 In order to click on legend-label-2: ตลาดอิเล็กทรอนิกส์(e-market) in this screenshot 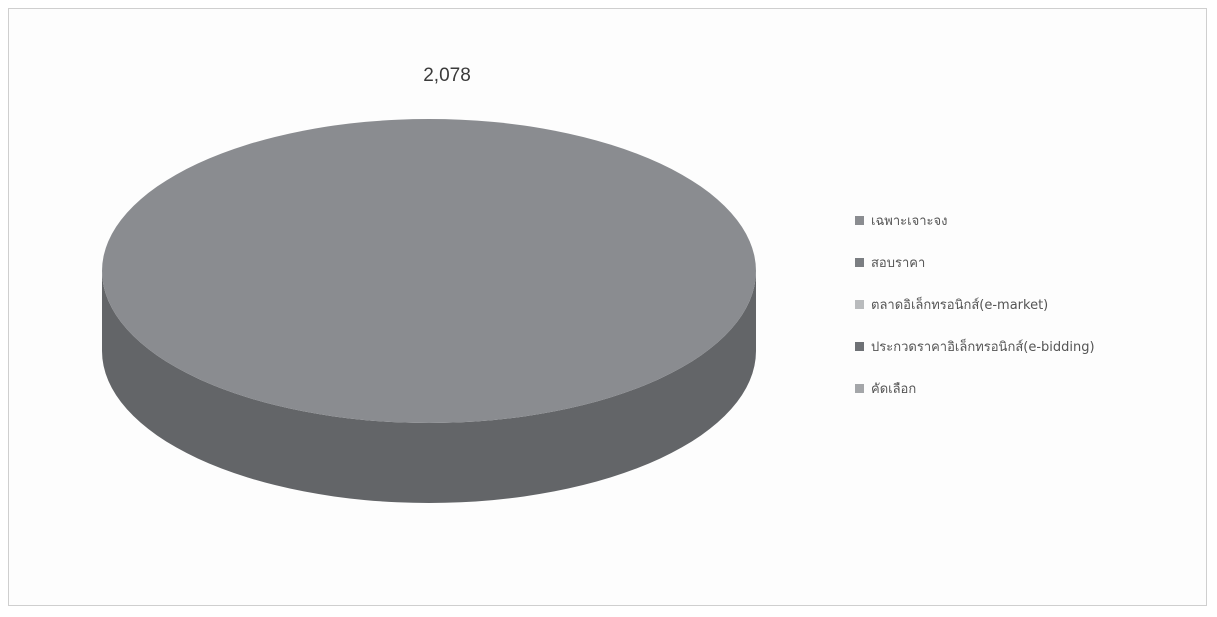, I will do `click(959, 304)`.